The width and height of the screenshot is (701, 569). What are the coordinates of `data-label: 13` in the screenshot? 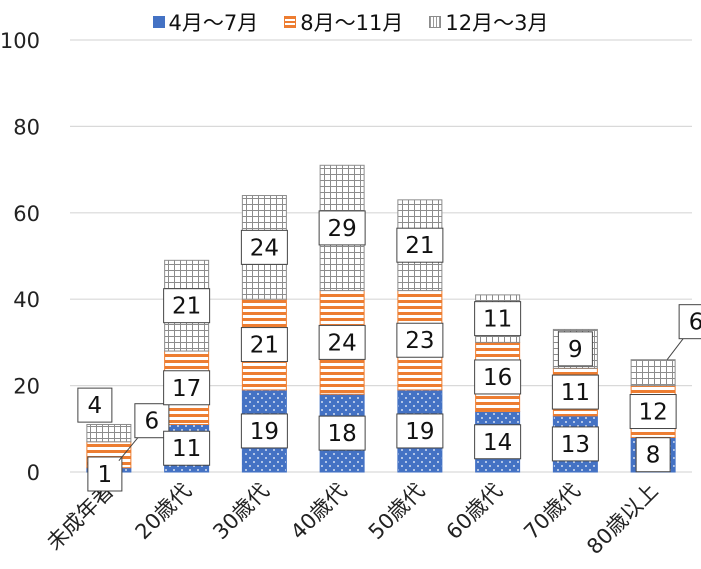 It's located at (575, 445).